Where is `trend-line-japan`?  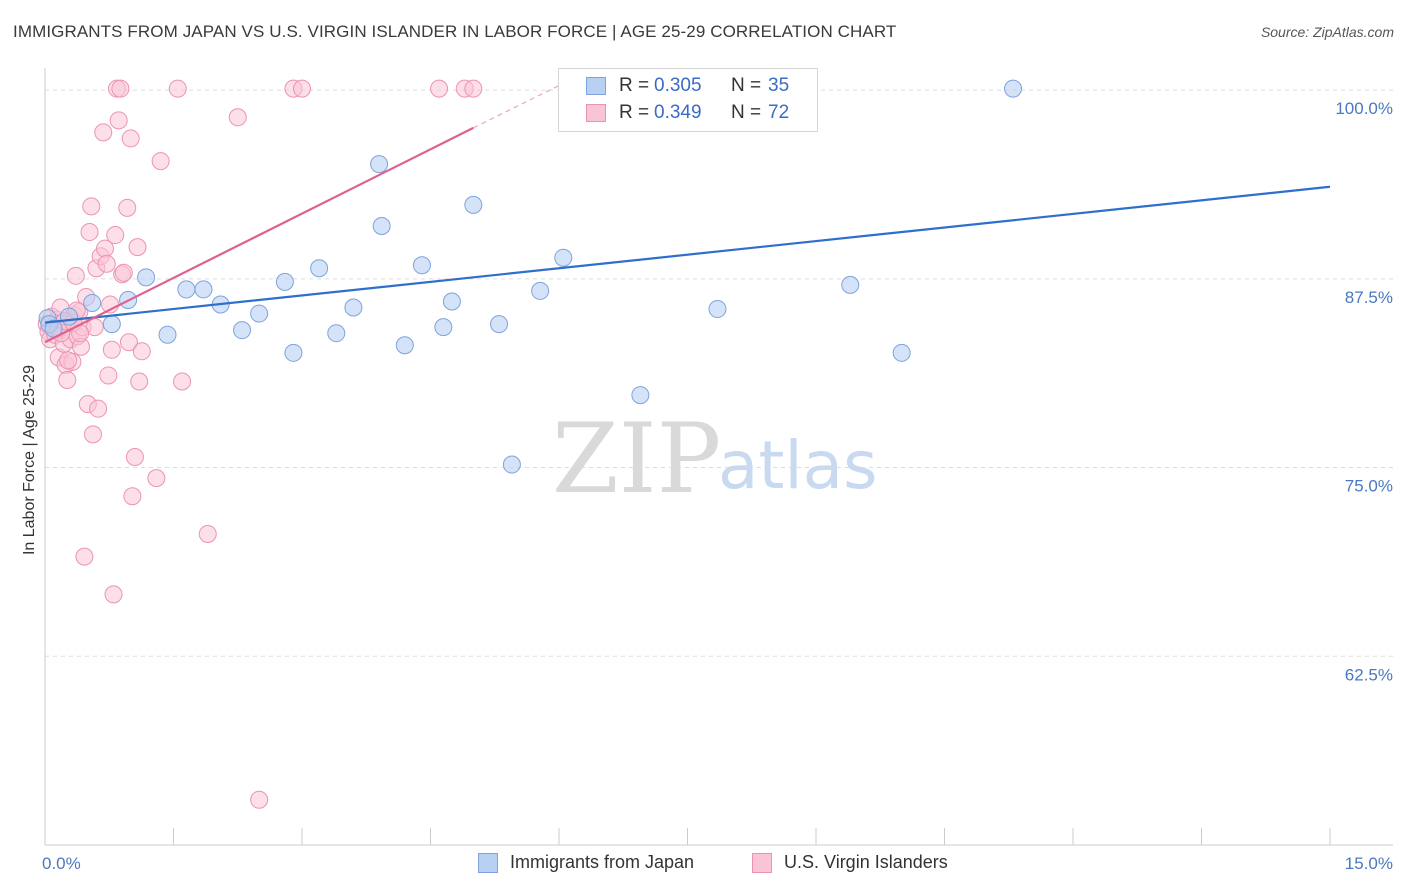
trend-line-japan is located at coordinates (687, 254).